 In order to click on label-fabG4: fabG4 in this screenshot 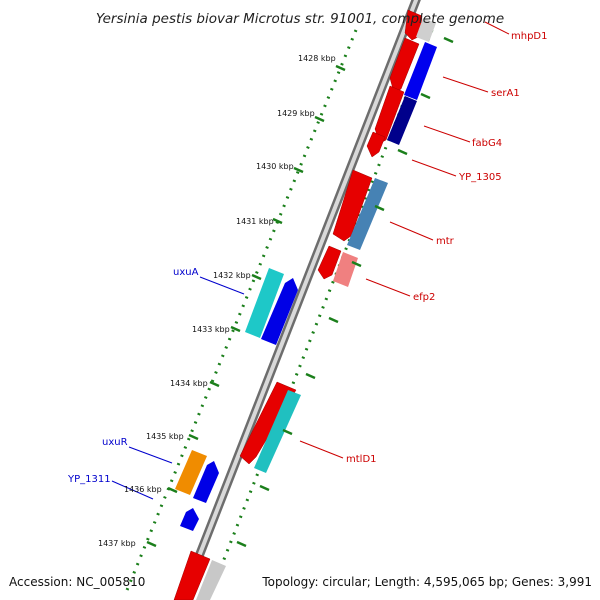, I will do `click(487, 143)`.